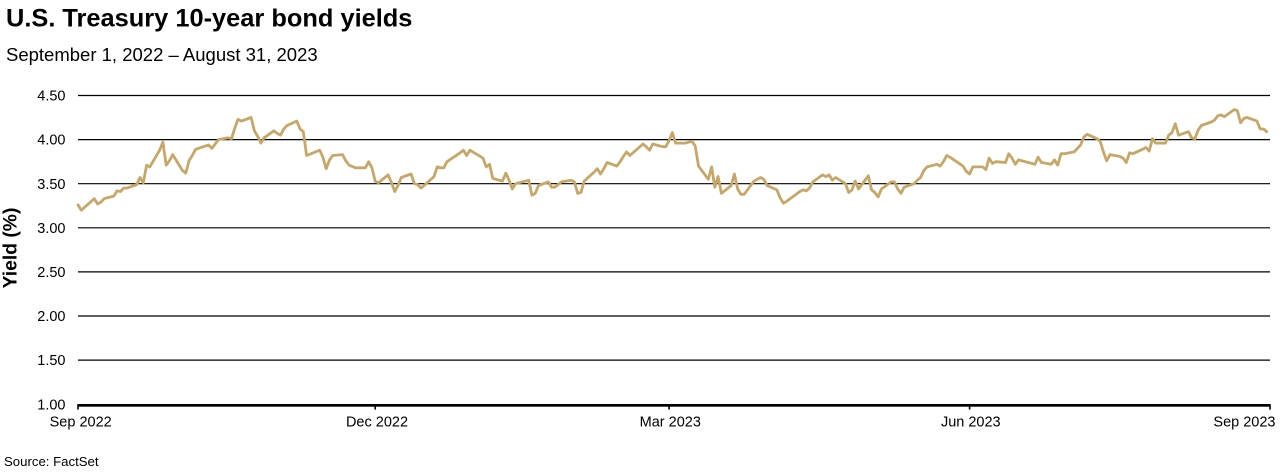  Describe the element at coordinates (11, 248) in the screenshot. I see `svg-text: Yield (%)` at that location.